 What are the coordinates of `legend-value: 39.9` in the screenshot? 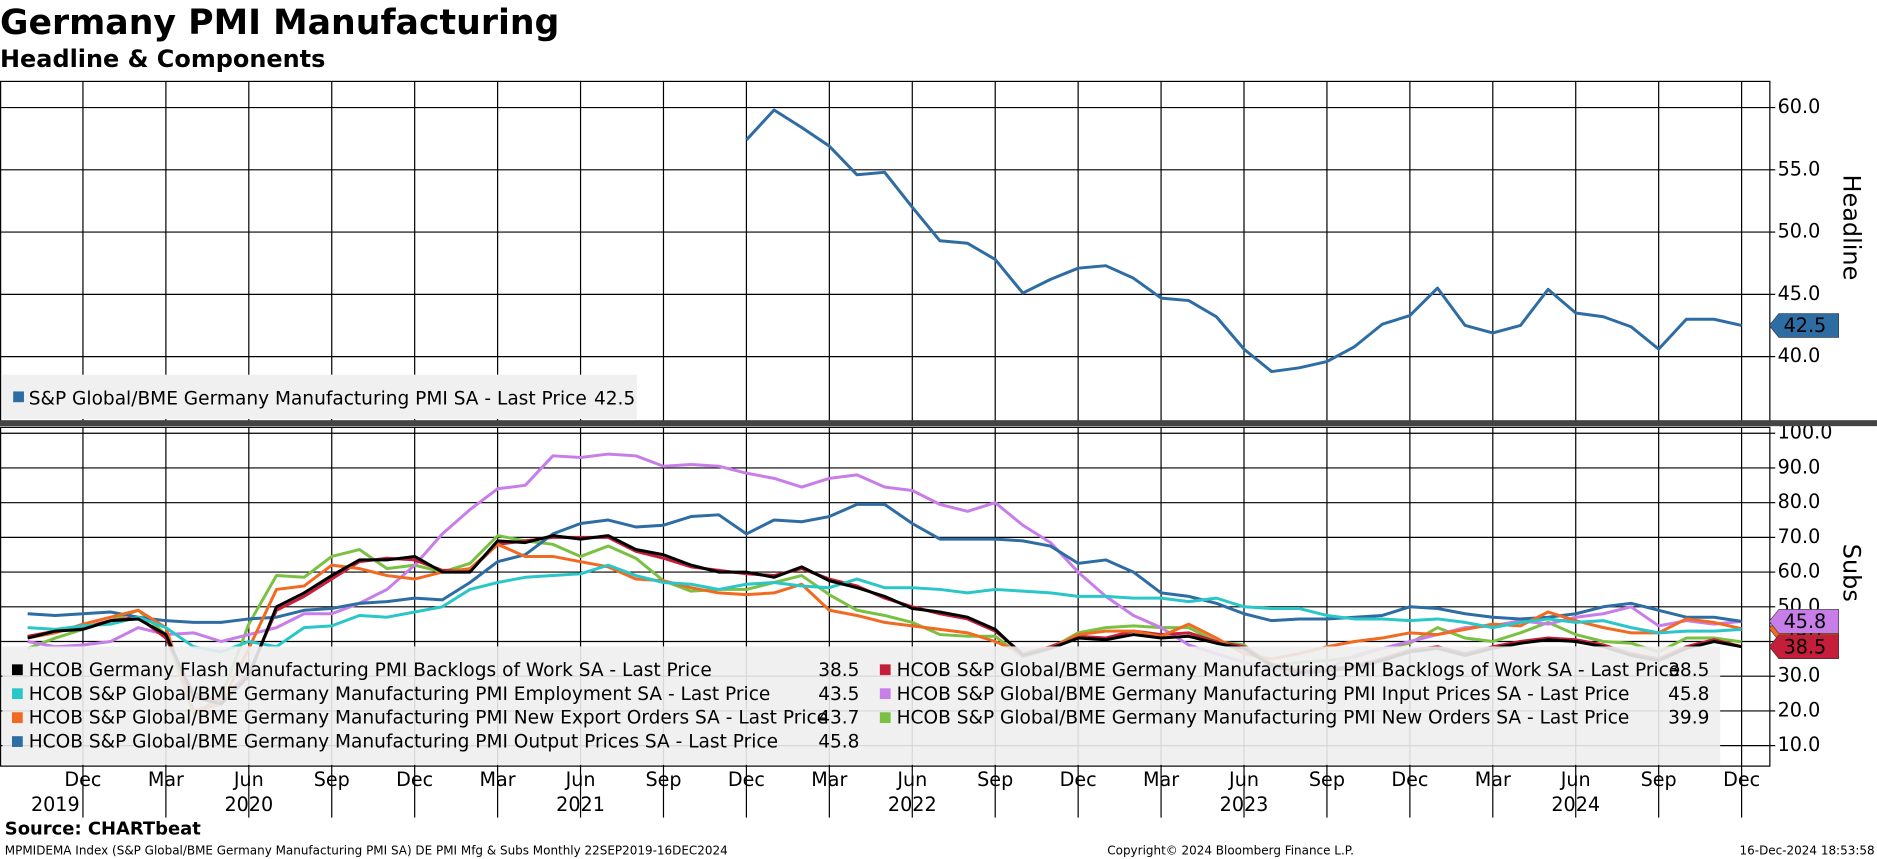 It's located at (1688, 718).